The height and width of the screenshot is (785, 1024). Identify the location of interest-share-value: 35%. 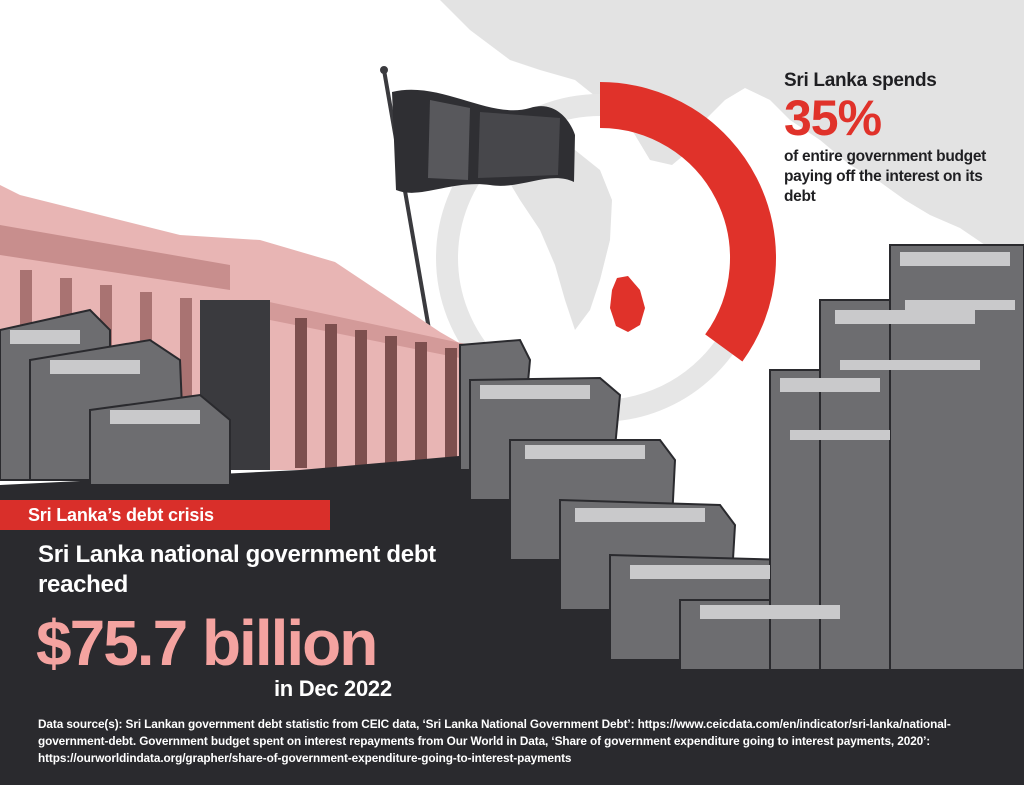
(833, 118).